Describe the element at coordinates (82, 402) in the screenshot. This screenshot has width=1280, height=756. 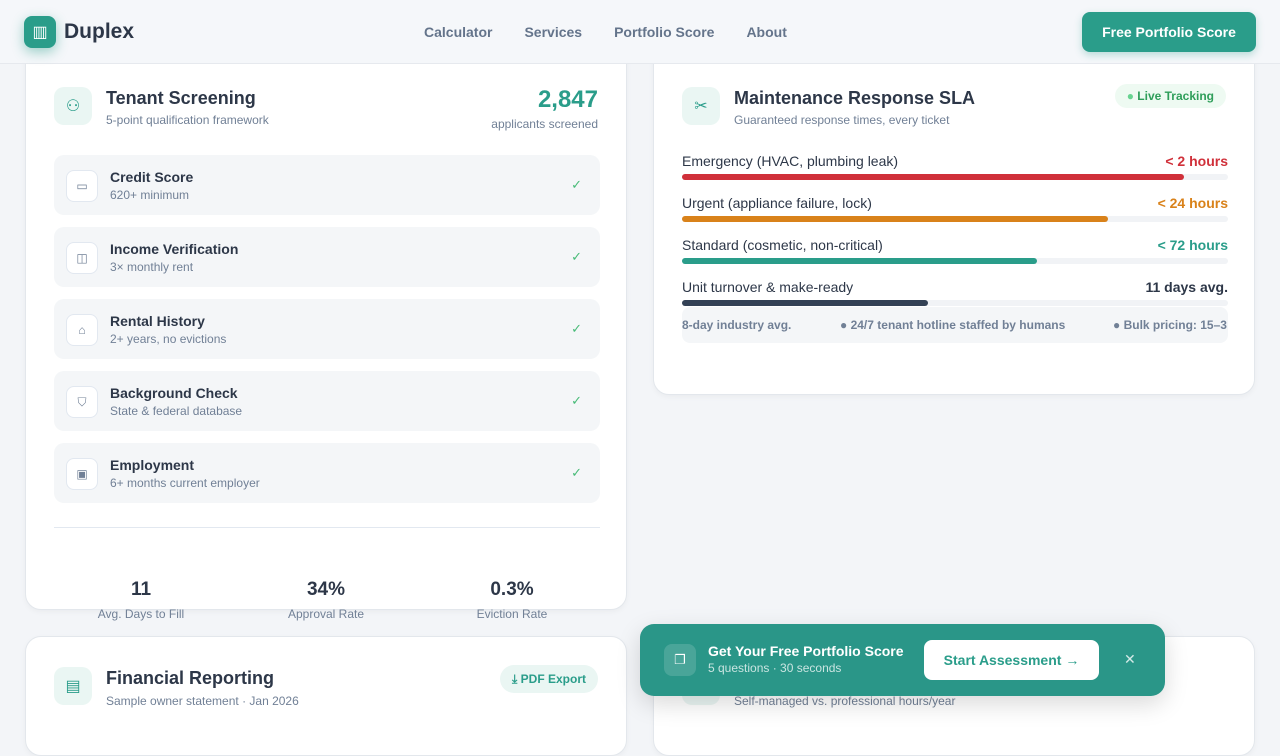
I see `shield-icon: ⛉` at that location.